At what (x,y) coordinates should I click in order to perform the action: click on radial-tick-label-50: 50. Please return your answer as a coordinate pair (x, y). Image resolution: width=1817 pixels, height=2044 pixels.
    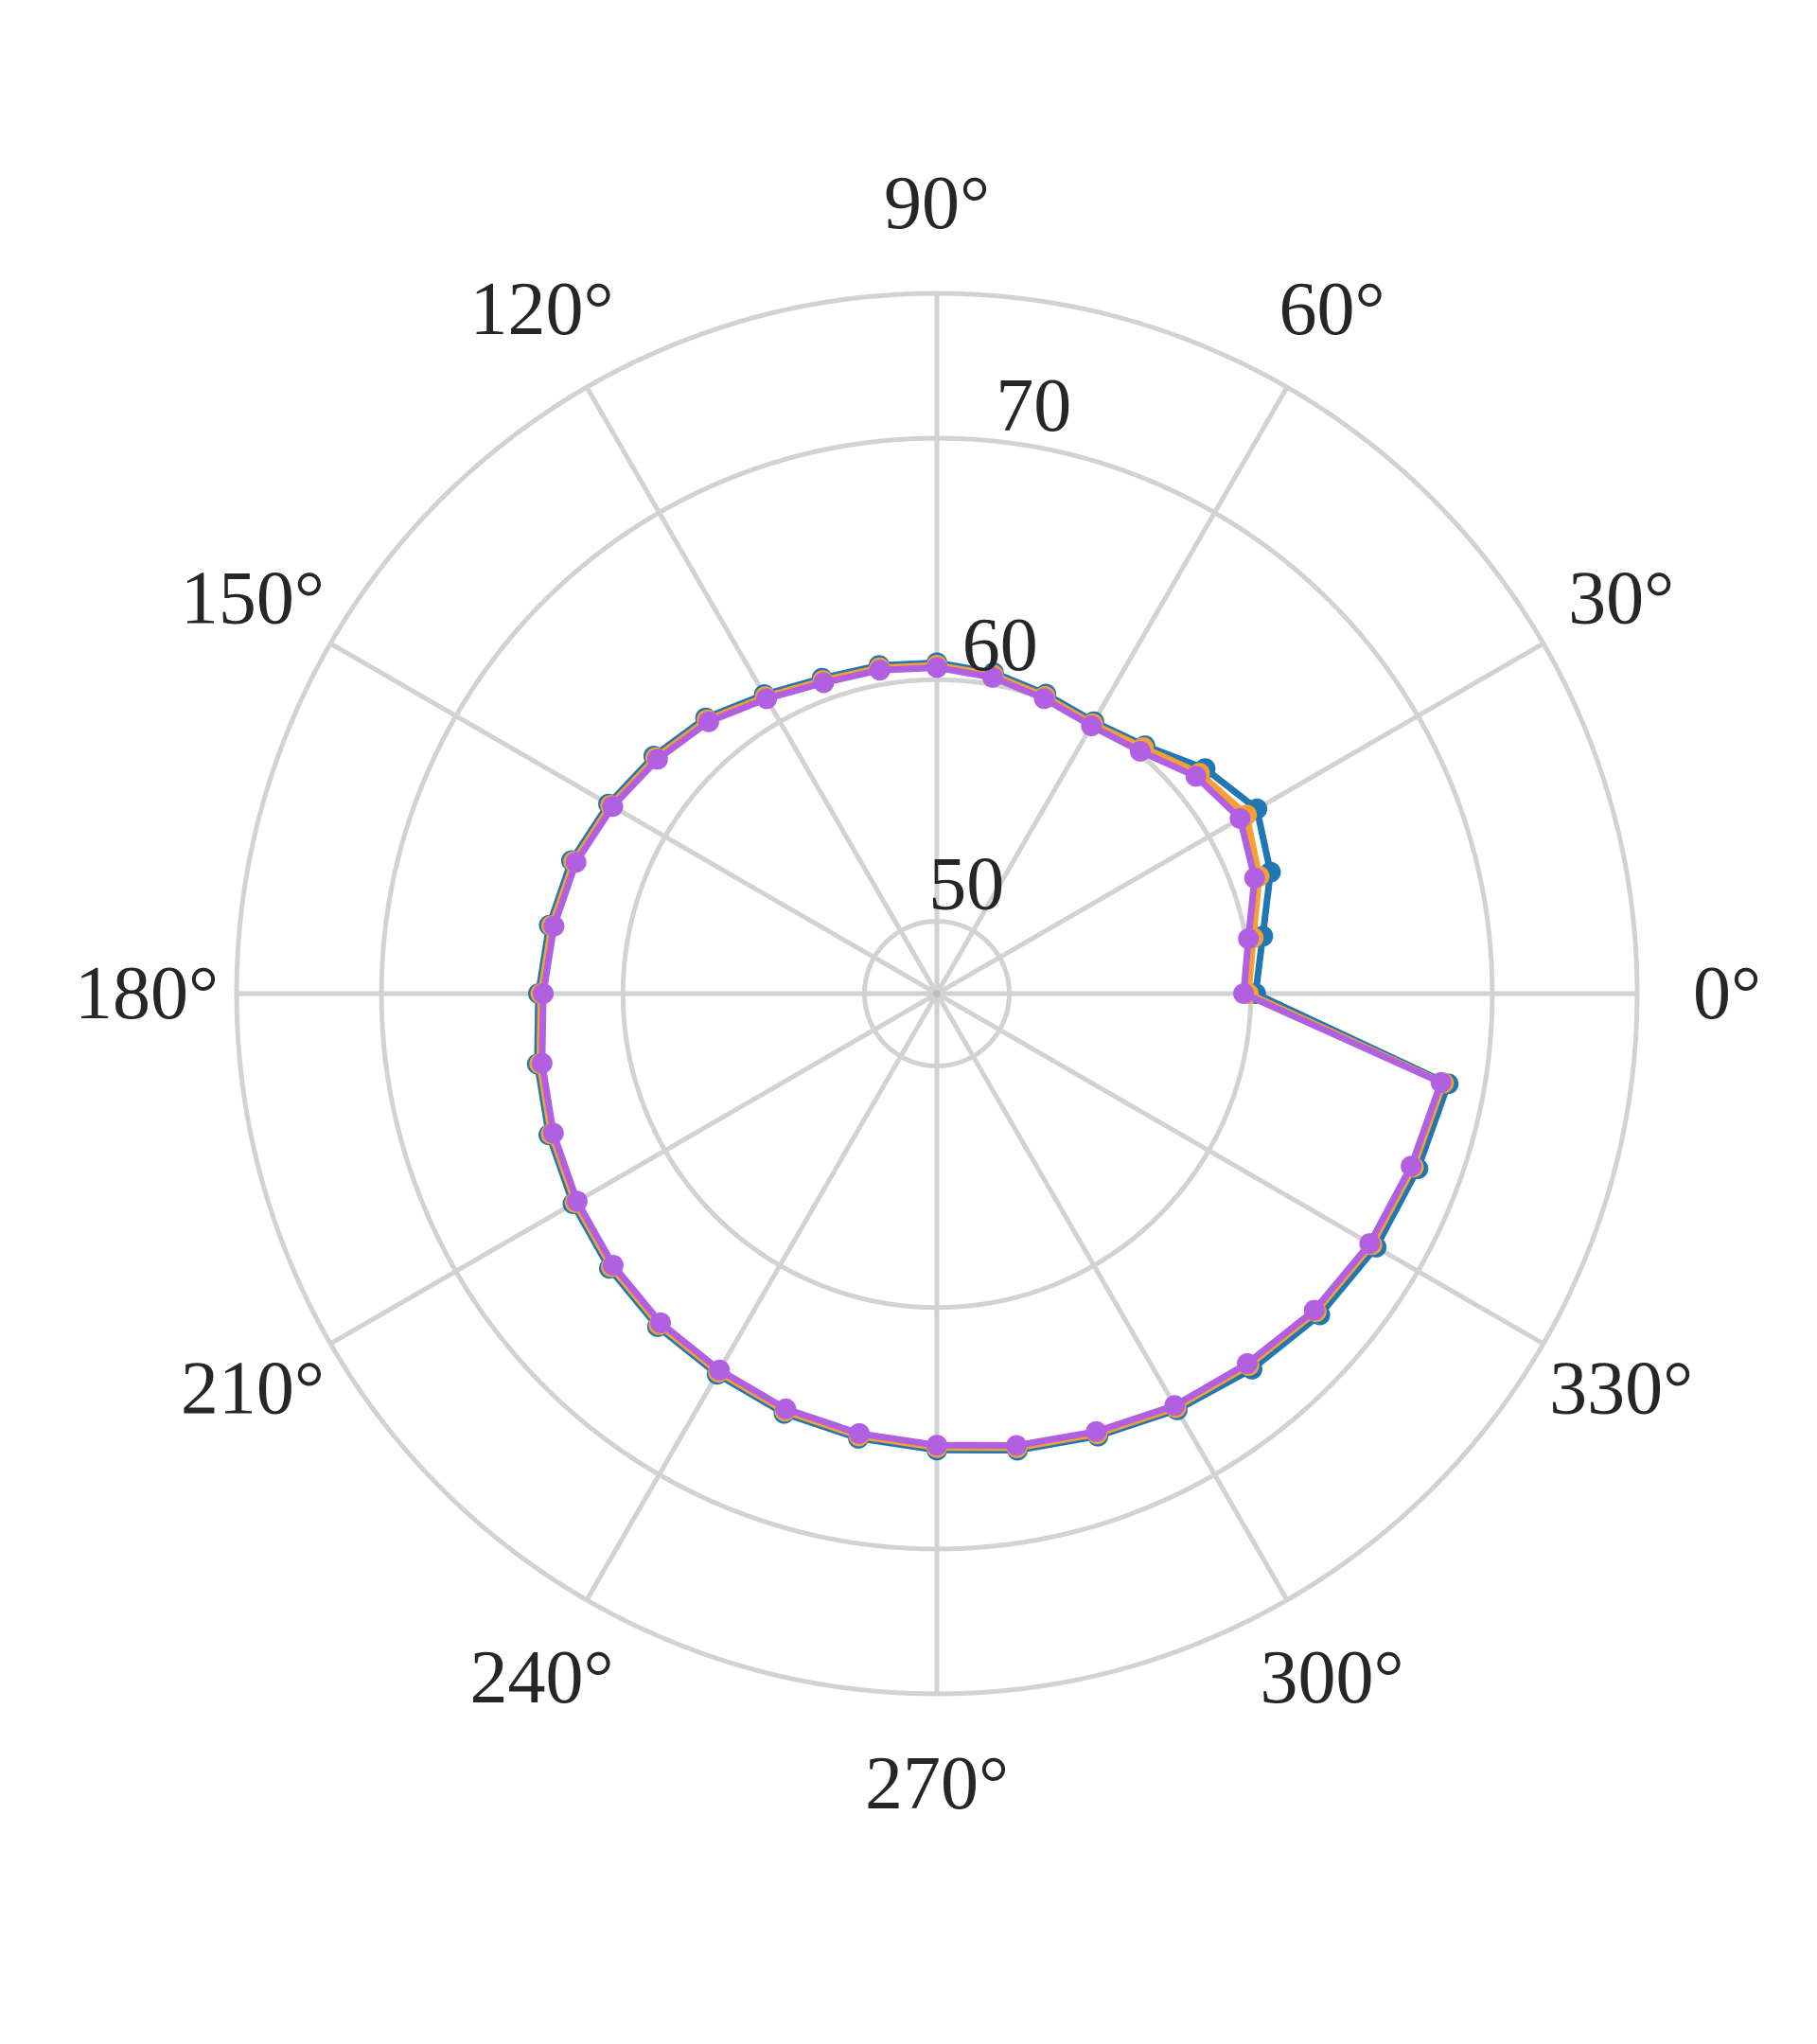
    Looking at the image, I should click on (966, 884).